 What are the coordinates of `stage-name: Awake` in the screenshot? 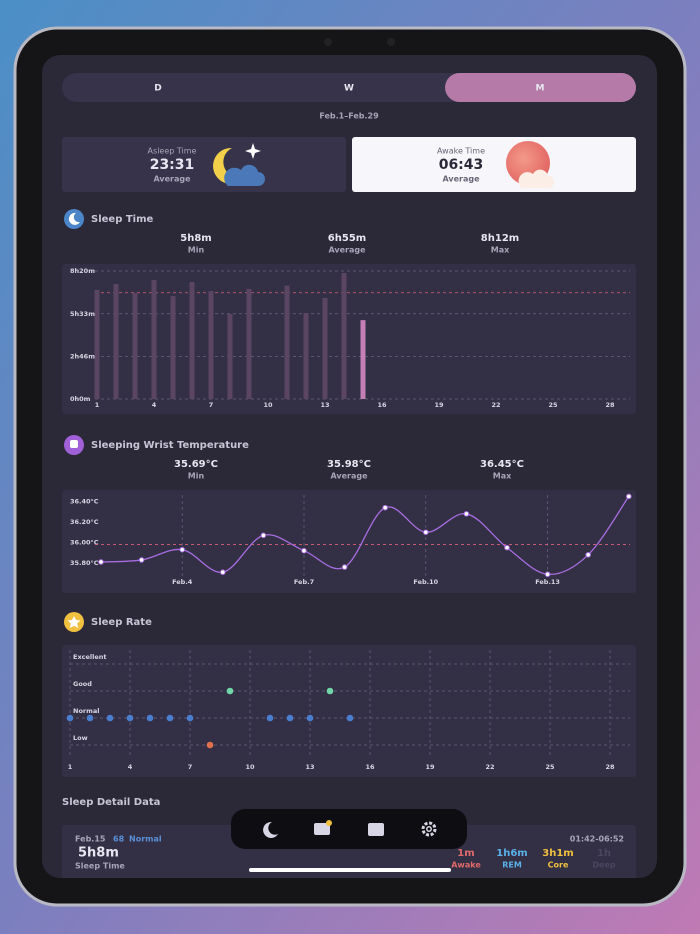 It's located at (466, 865).